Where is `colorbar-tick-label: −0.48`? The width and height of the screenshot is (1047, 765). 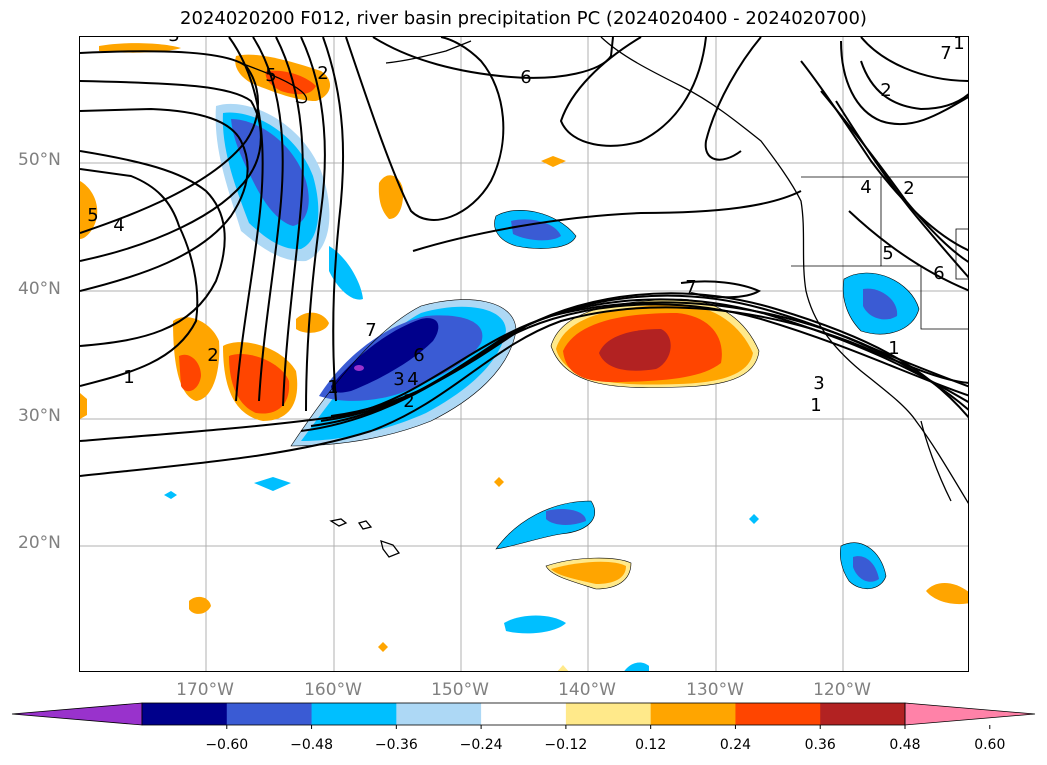 colorbar-tick-label: −0.48 is located at coordinates (311, 745).